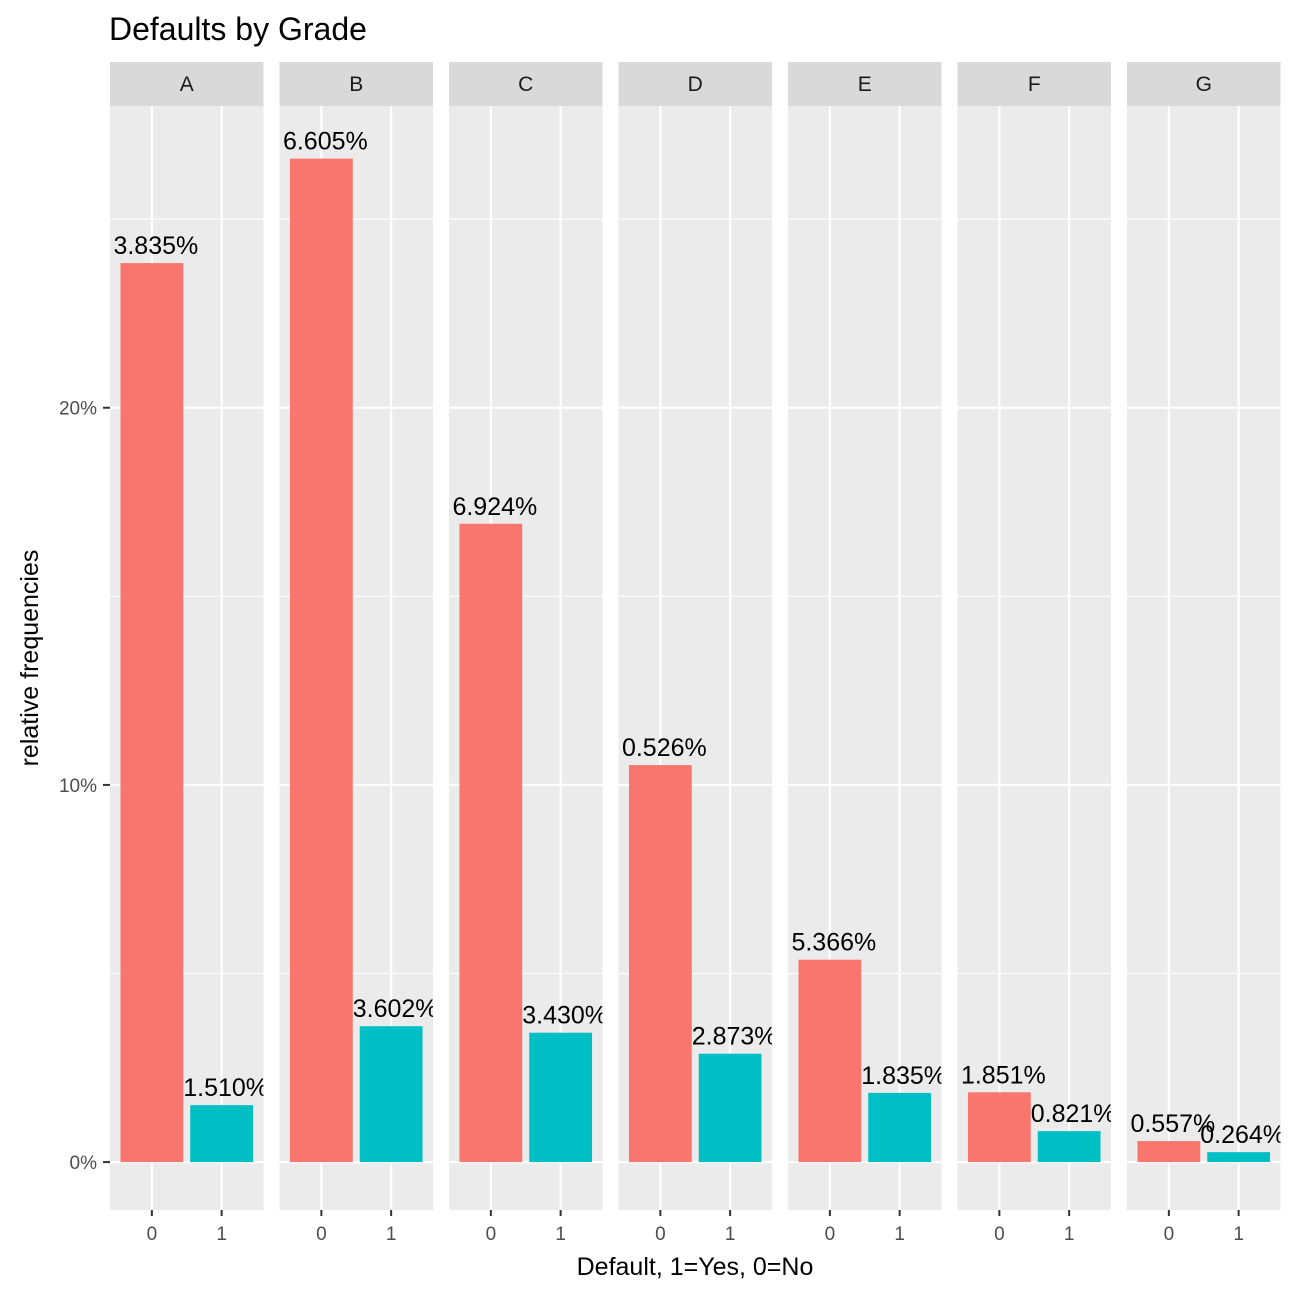 The width and height of the screenshot is (1296, 1296). What do you see at coordinates (867, 653) in the screenshot?
I see `facet-panel-e: 5.366% 1.835% E 0 1` at bounding box center [867, 653].